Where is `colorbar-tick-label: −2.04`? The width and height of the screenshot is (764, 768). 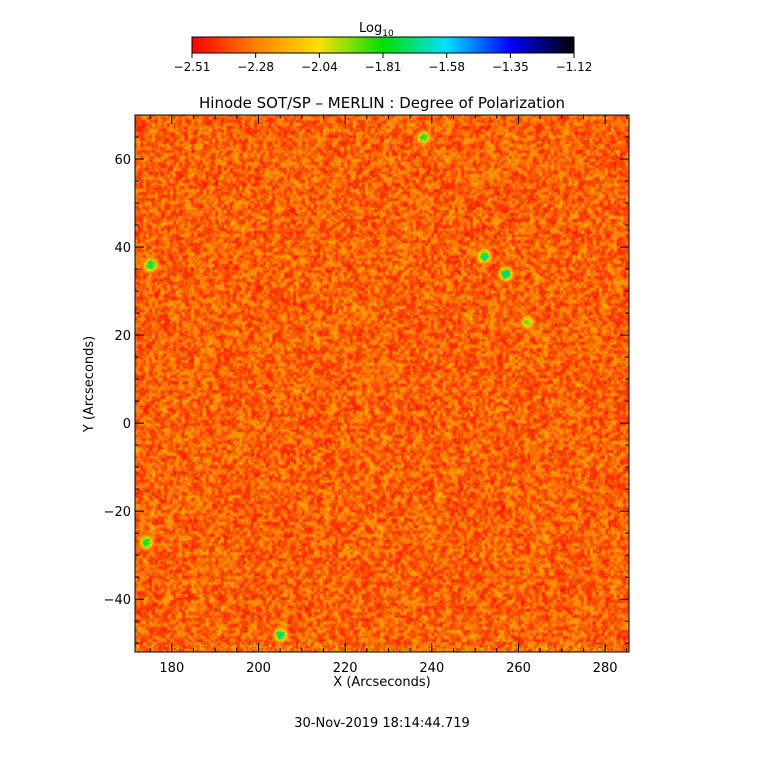 colorbar-tick-label: −2.04 is located at coordinates (319, 67).